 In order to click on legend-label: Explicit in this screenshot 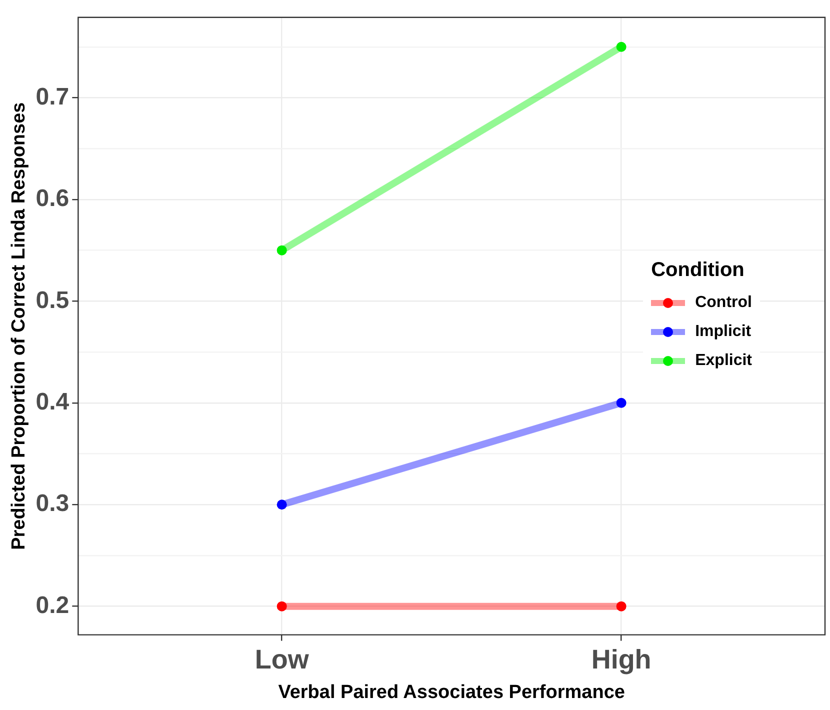, I will do `click(723, 361)`.